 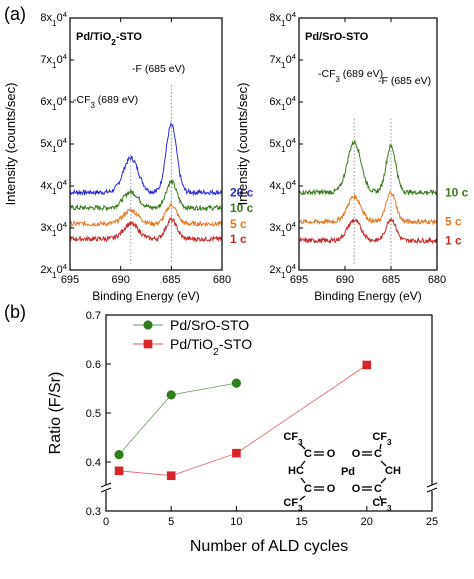 I want to click on x-tick-label: 690, so click(x=120, y=280).